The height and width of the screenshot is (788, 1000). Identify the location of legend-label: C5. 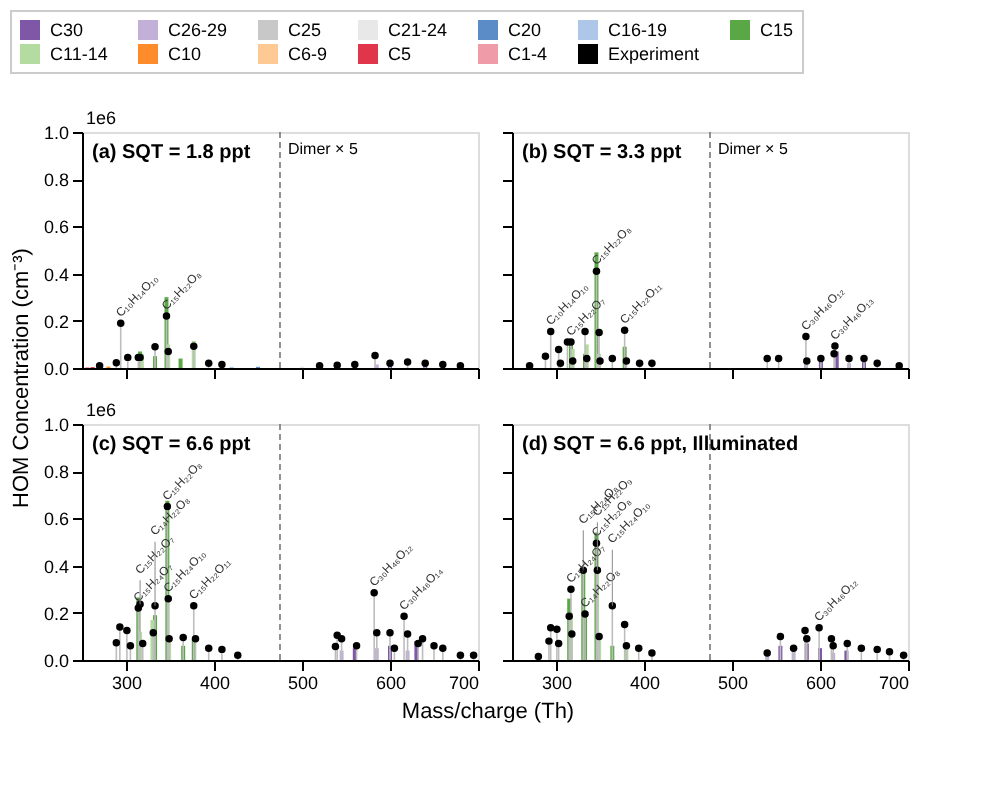
(400, 54).